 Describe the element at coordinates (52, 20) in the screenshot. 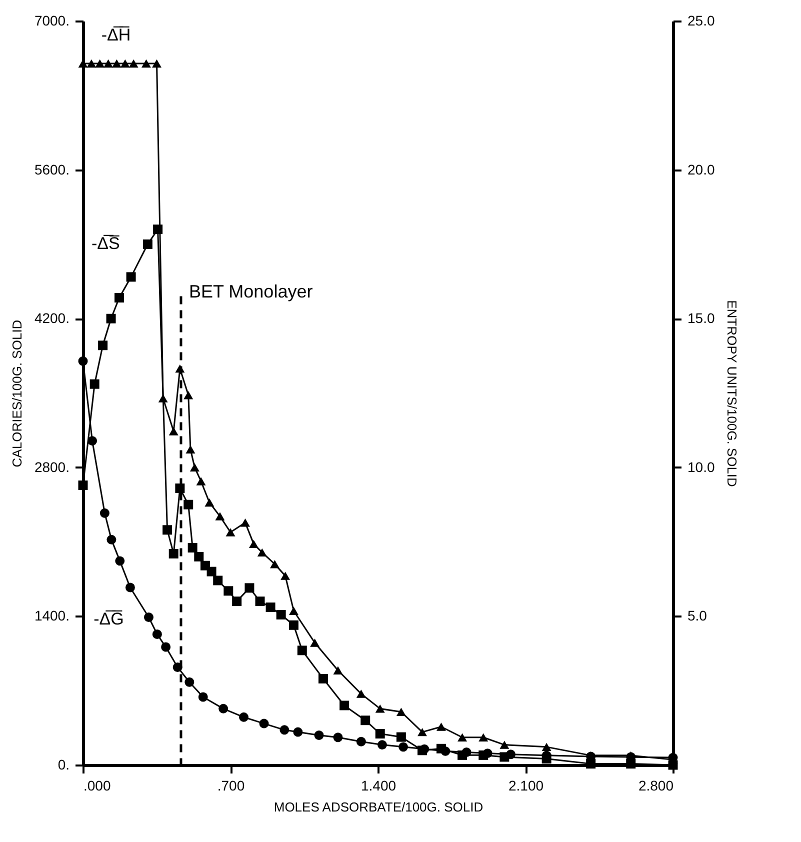

I see `y-tick-label: 7000.` at that location.